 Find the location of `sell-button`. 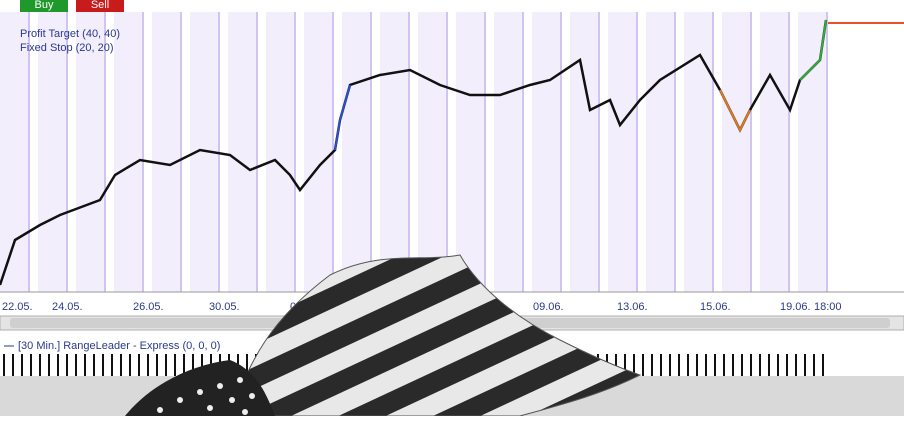

sell-button is located at coordinates (100, 6).